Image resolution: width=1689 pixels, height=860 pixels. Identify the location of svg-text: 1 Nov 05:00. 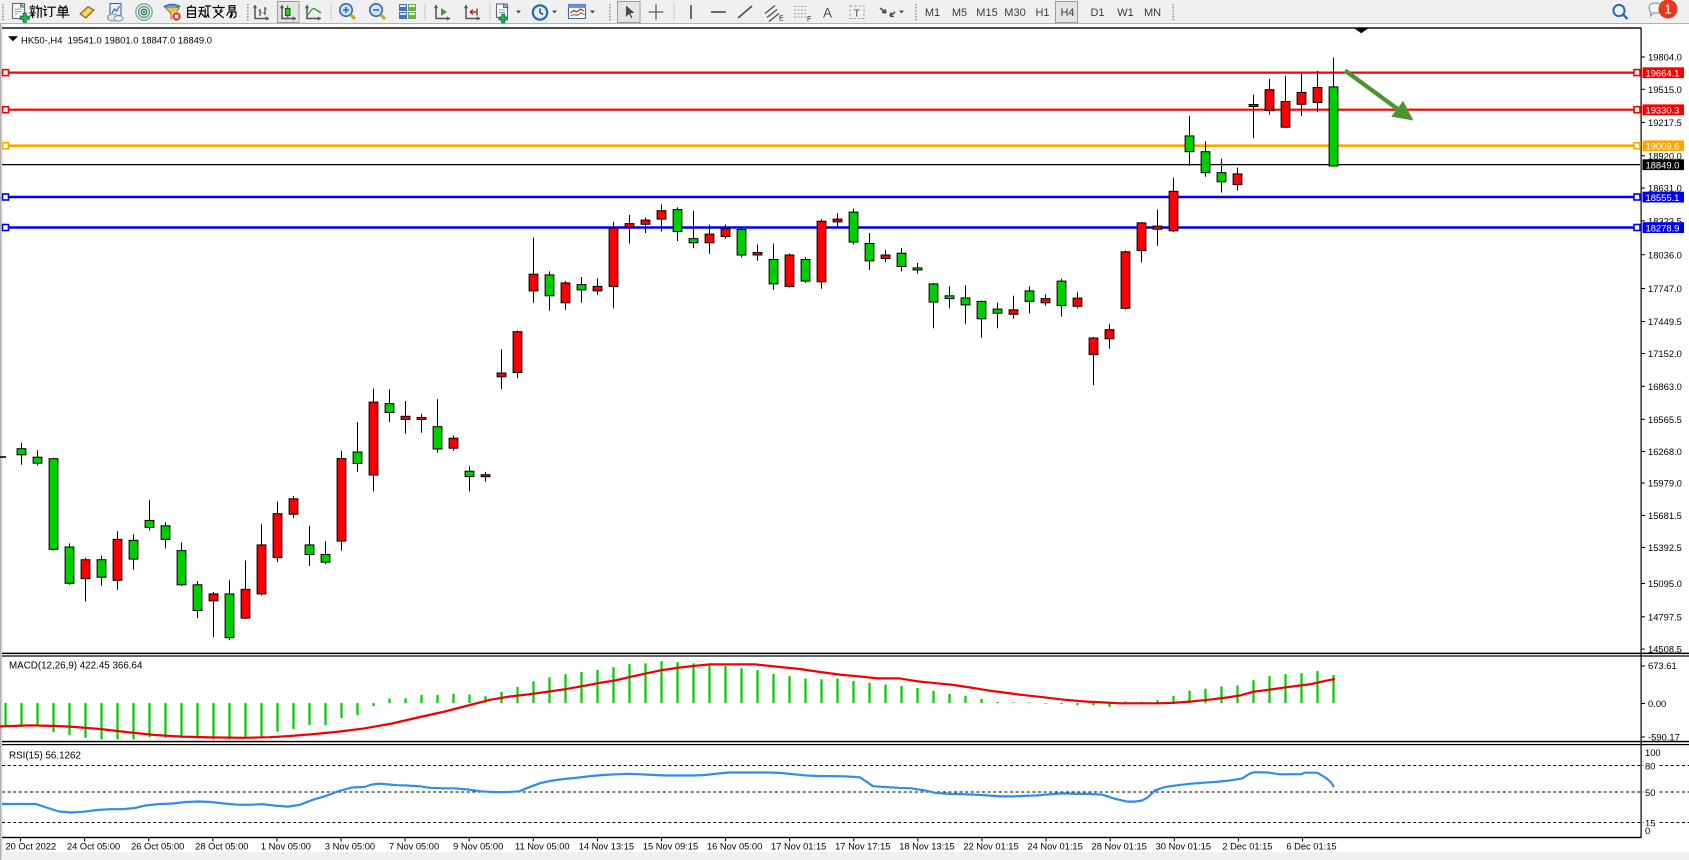
(286, 847).